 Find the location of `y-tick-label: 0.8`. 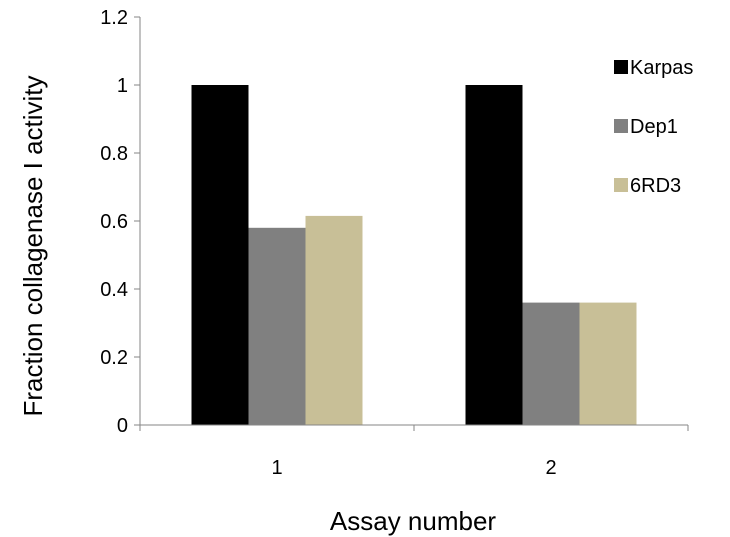

y-tick-label: 0.8 is located at coordinates (114, 154).